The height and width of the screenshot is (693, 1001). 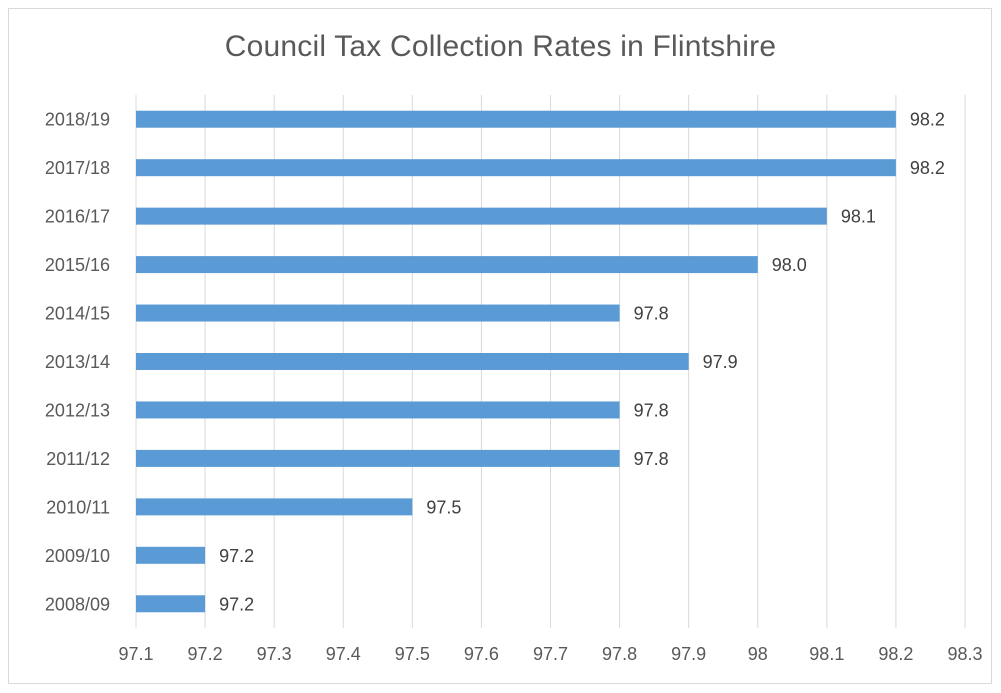 I want to click on y-tick-label: 2009/10, so click(x=77, y=556).